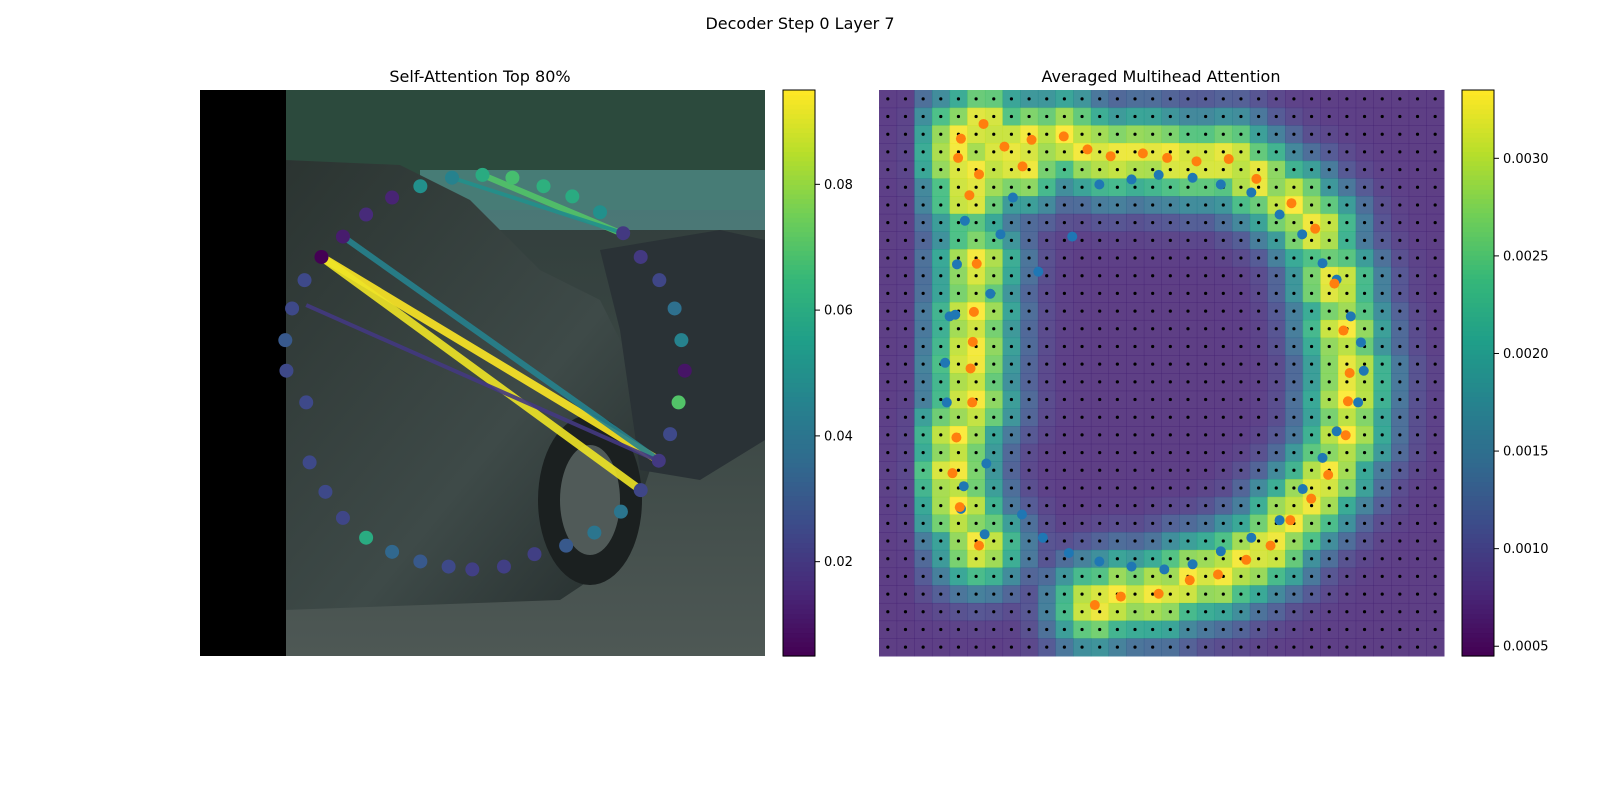 The image size is (1600, 800). Describe the element at coordinates (838, 311) in the screenshot. I see `colorbar-tick-label: 0.06` at that location.